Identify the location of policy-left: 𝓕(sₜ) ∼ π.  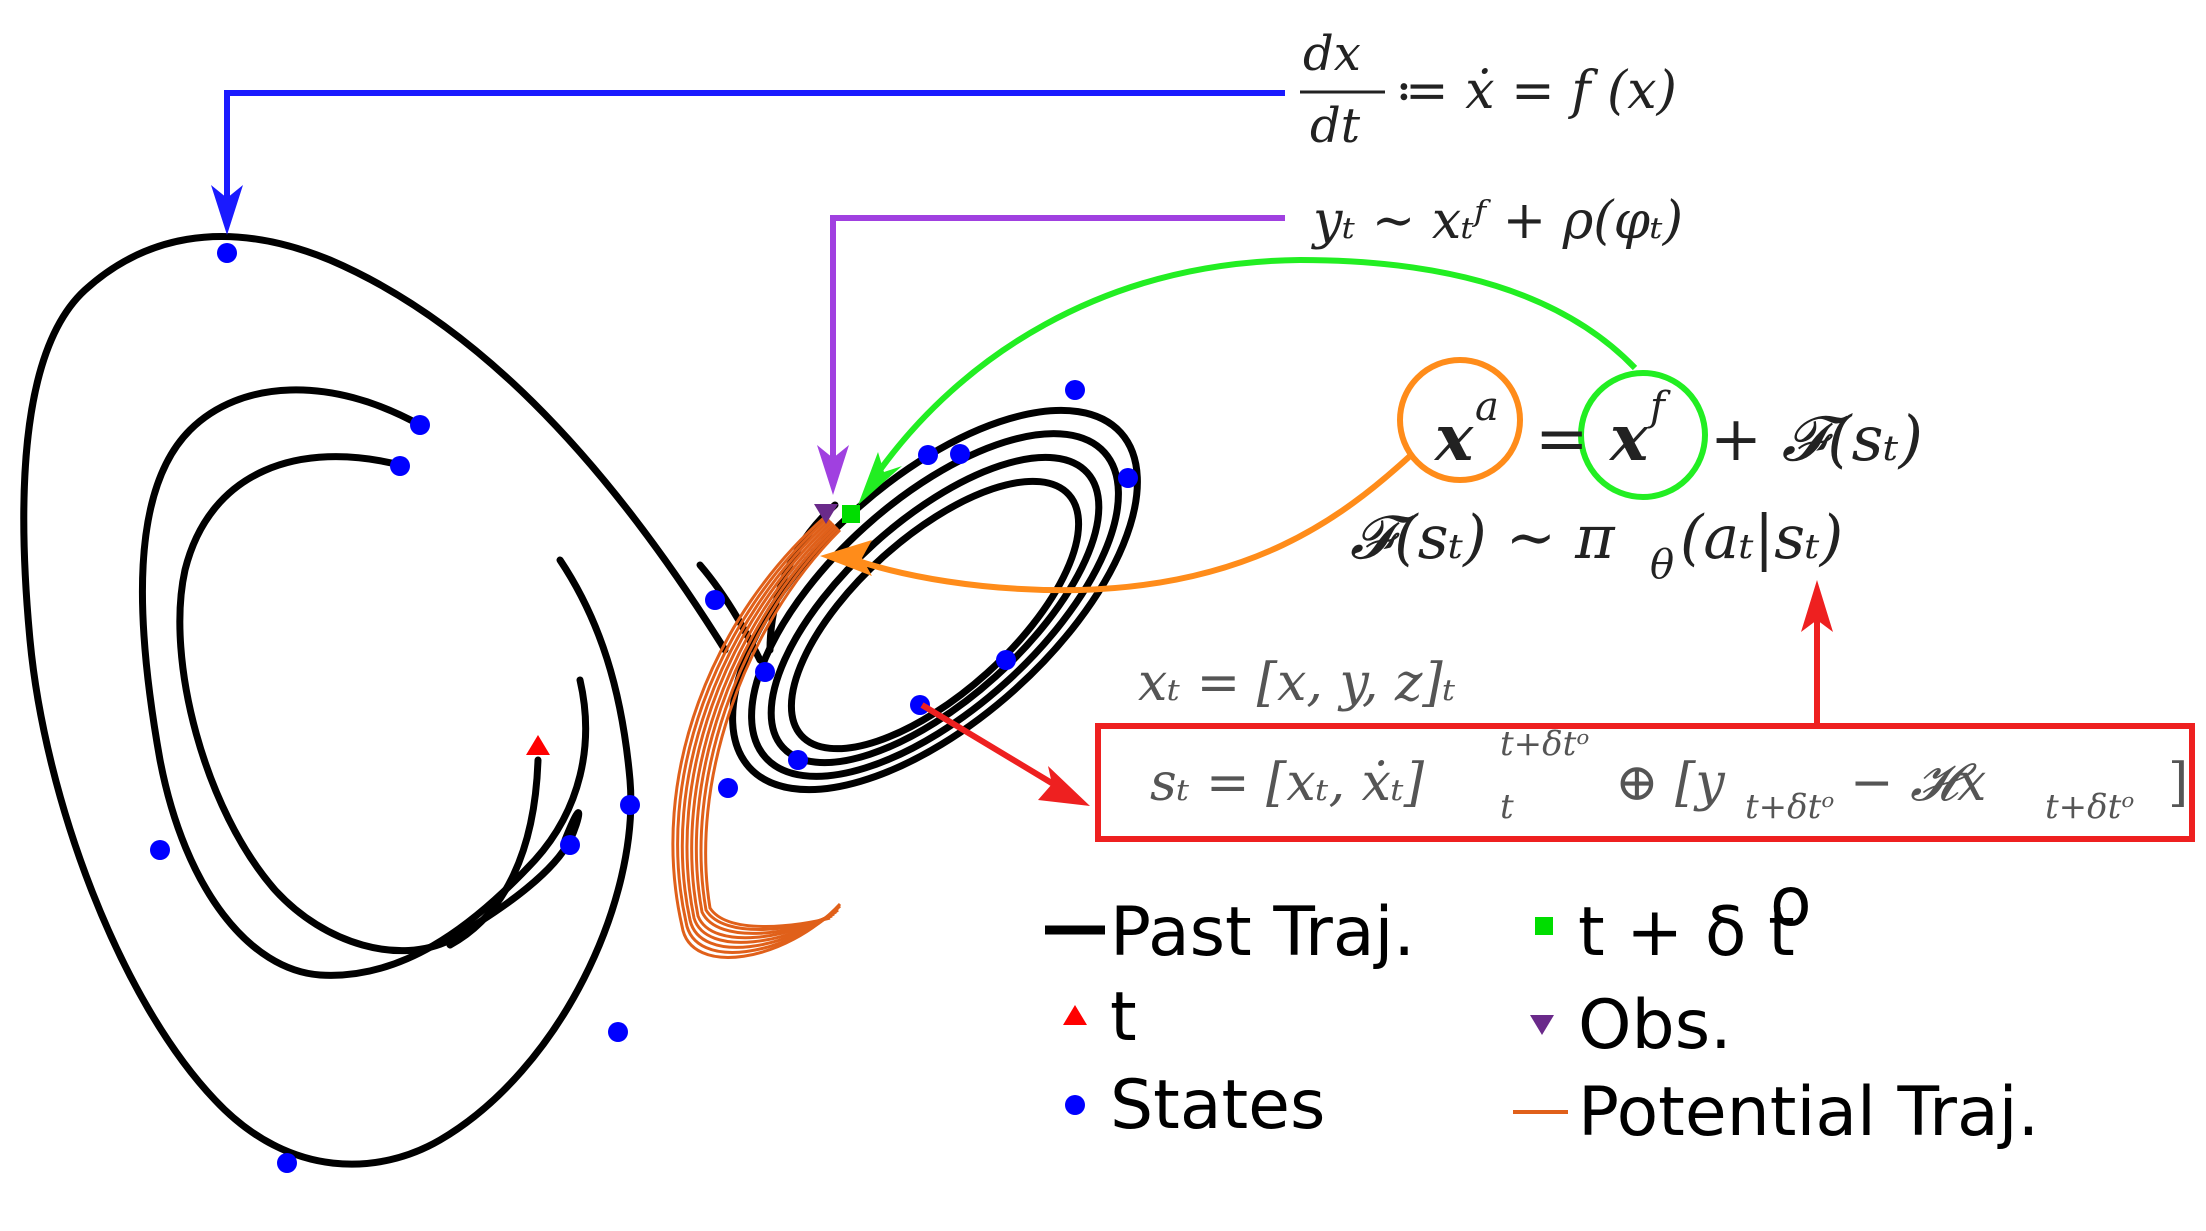
(1483, 538).